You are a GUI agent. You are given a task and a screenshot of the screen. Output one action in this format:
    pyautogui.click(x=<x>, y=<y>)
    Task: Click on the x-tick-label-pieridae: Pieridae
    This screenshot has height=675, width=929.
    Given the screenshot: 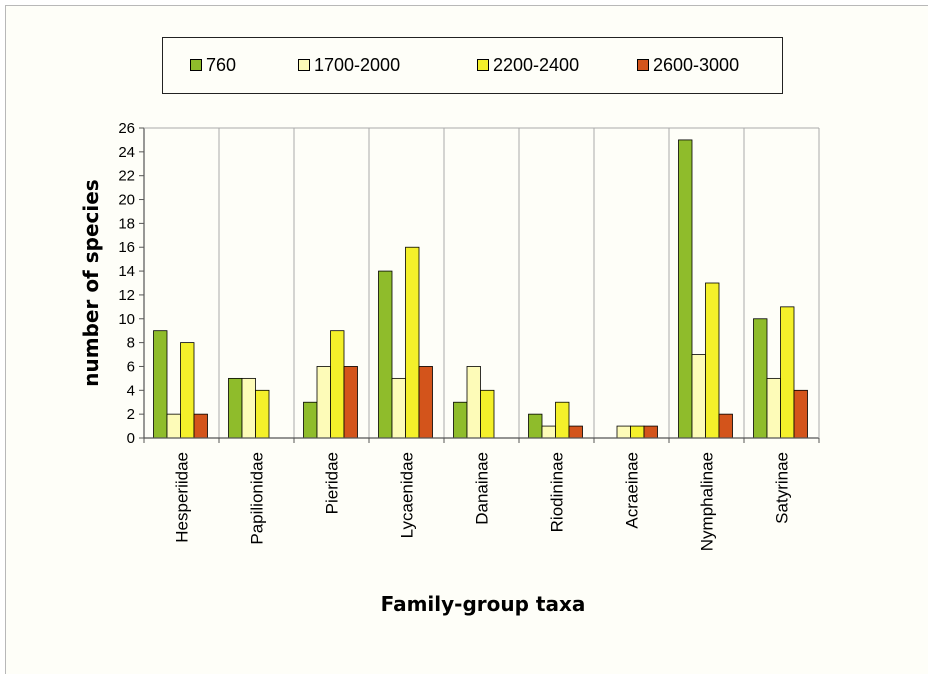 What is the action you would take?
    pyautogui.click(x=332, y=483)
    